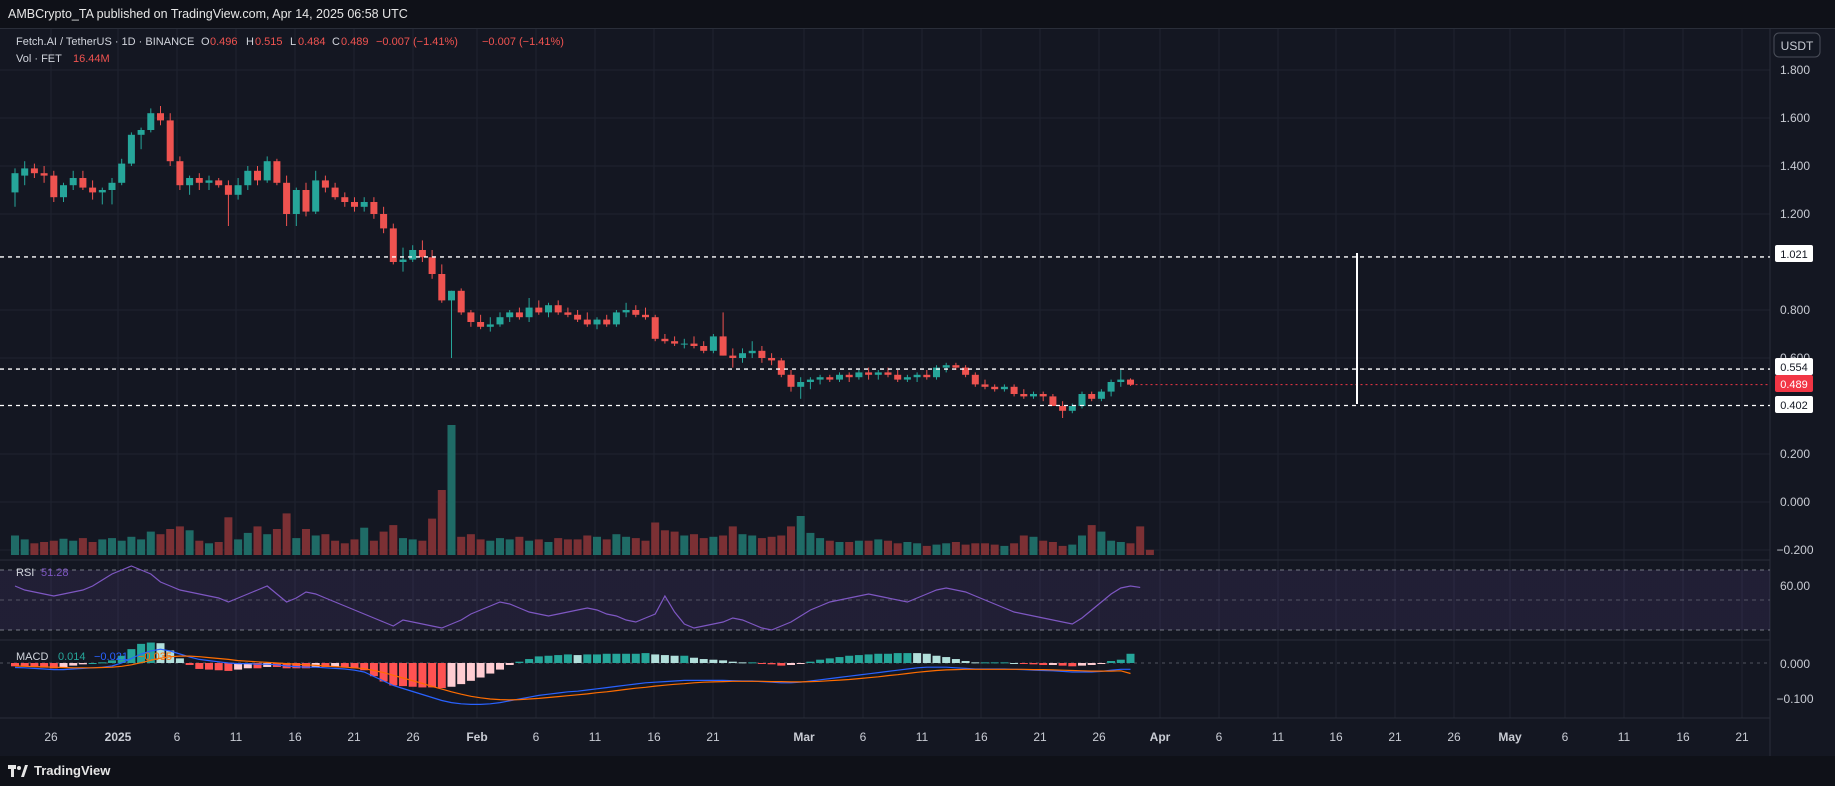  I want to click on current-price-label: 0.489, so click(1794, 383).